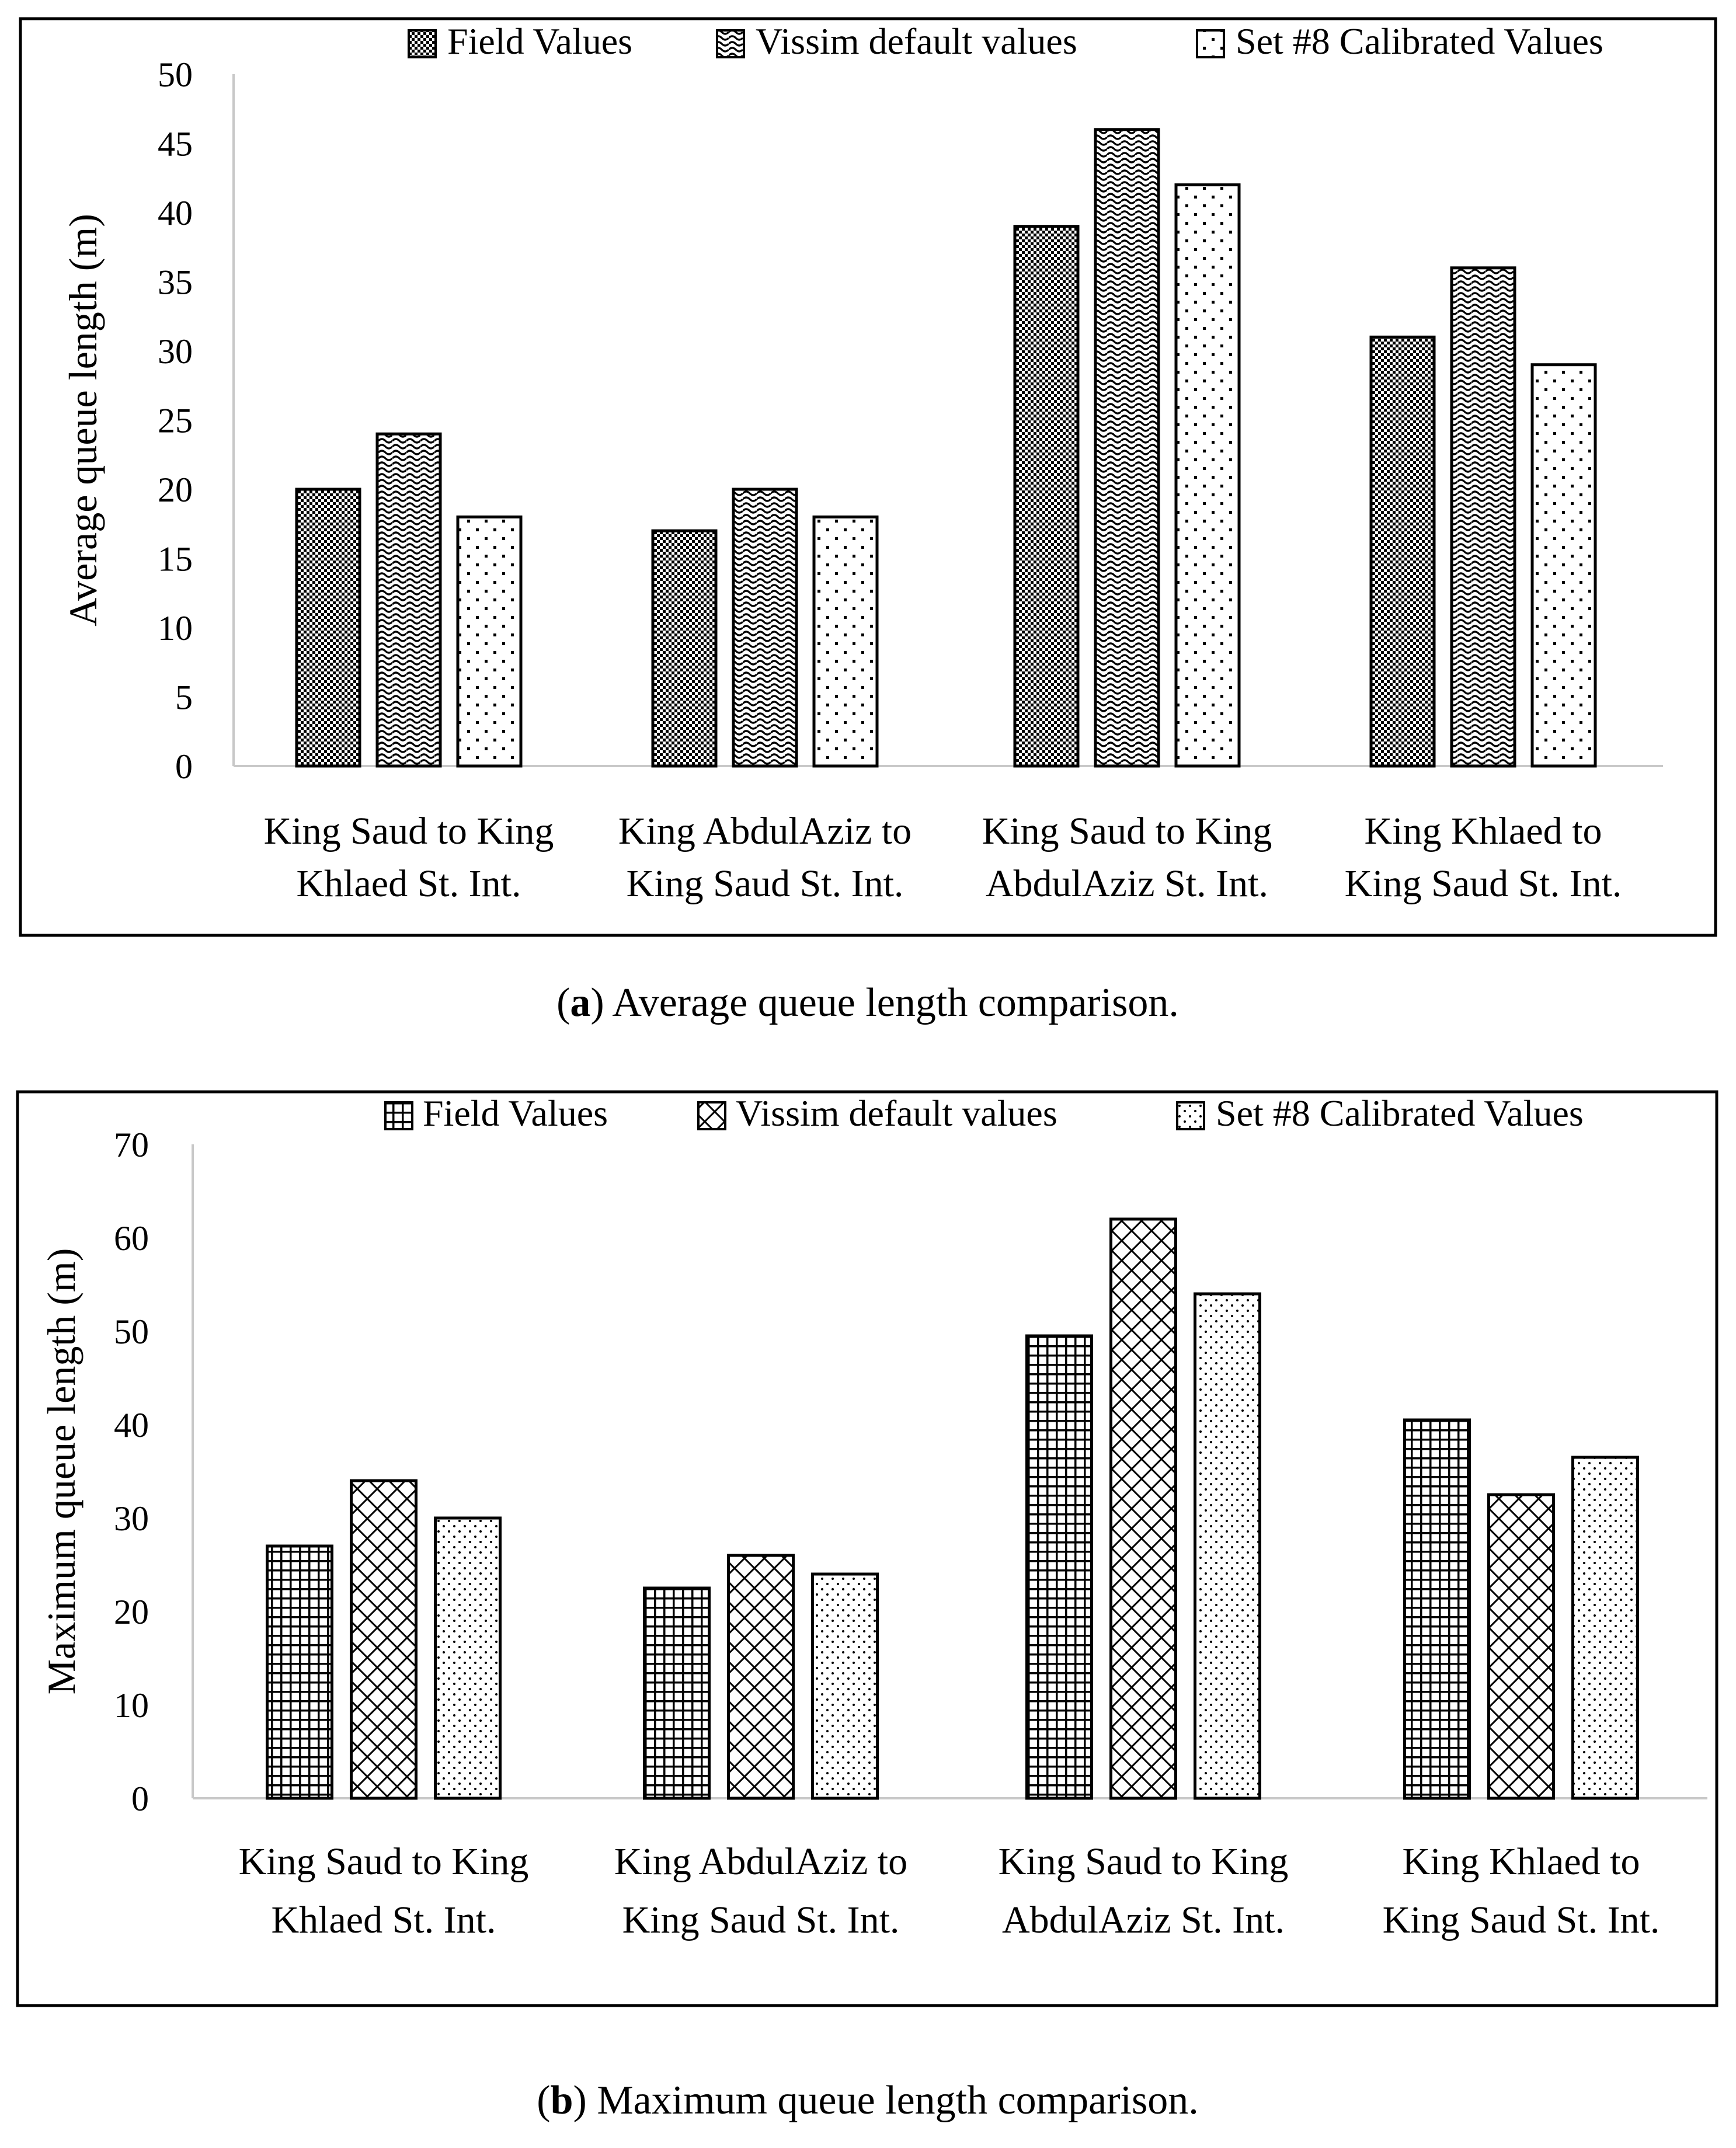 This screenshot has height=2148, width=1736. I want to click on caption-text: ) Maximum queue length comparison., so click(886, 2100).